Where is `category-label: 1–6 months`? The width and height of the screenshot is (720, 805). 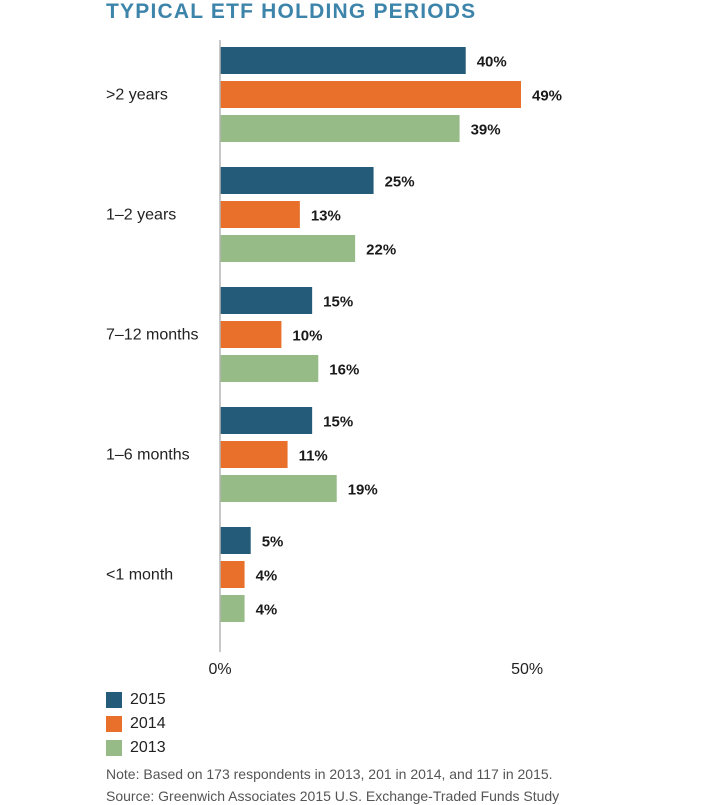
category-label: 1–6 months is located at coordinates (148, 455).